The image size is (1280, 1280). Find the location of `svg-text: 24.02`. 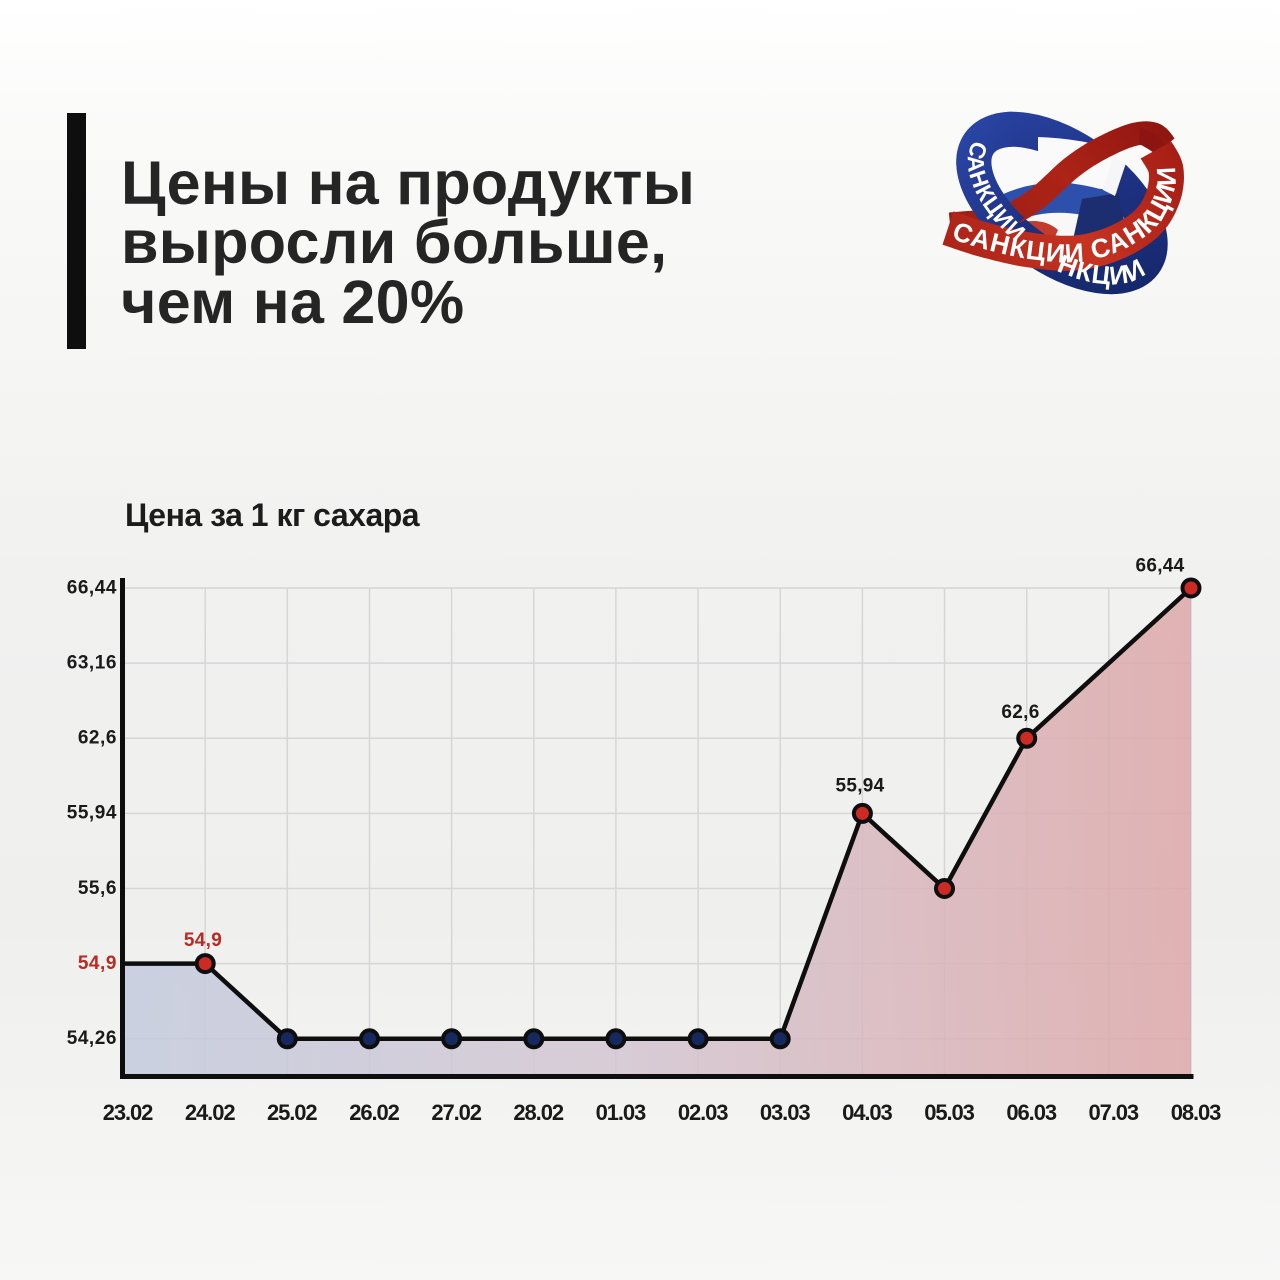

svg-text: 24.02 is located at coordinates (210, 1112).